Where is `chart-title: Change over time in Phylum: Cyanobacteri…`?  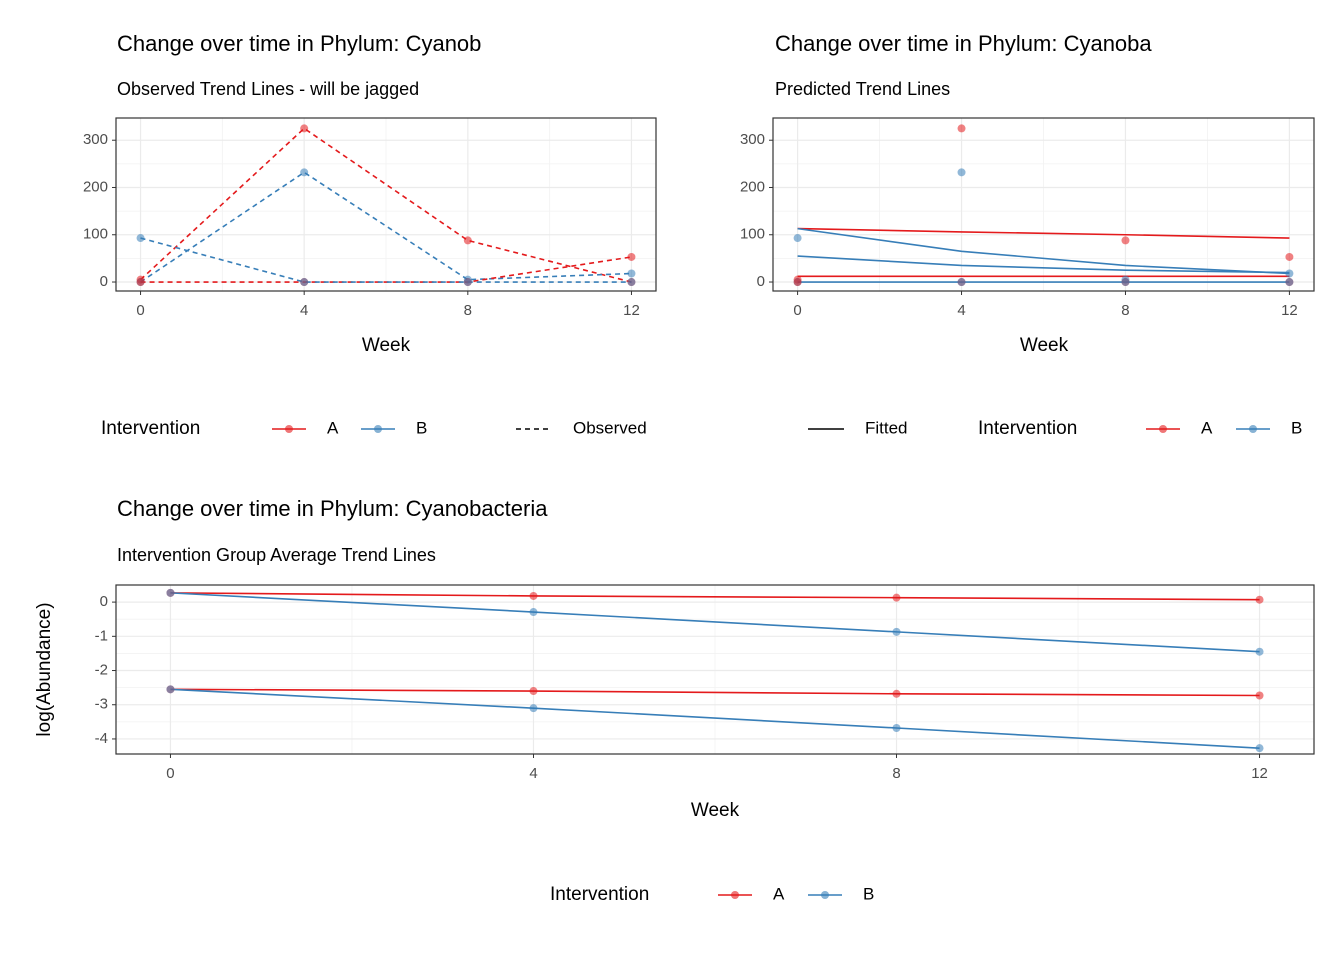 chart-title: Change over time in Phylum: Cyanobacteri… is located at coordinates (332, 508).